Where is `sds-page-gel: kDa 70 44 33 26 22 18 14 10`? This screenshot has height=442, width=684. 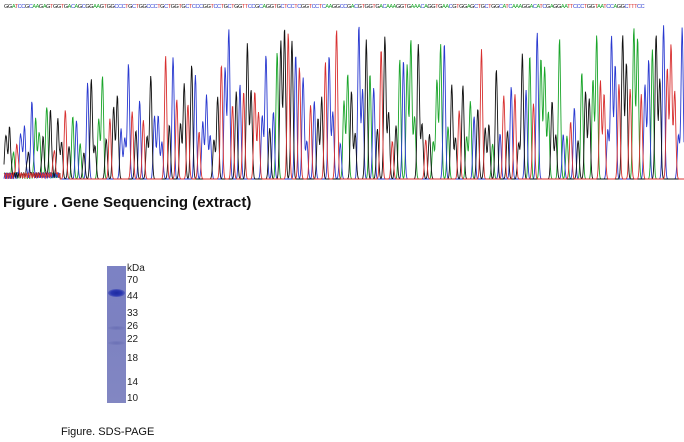 sds-page-gel: kDa 70 44 33 26 22 18 14 10 is located at coordinates (160, 333).